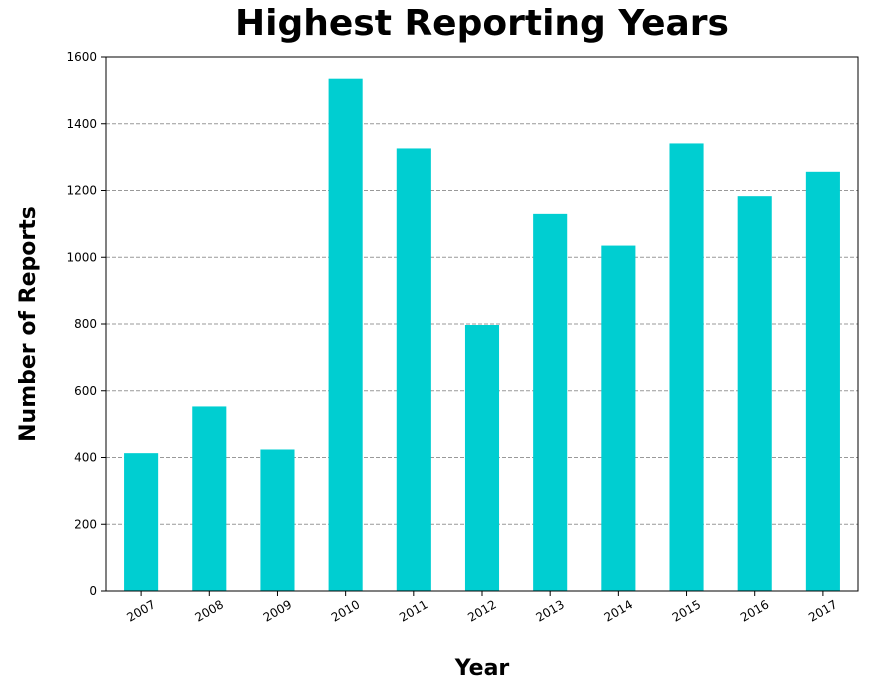  Describe the element at coordinates (413, 610) in the screenshot. I see `x-tick-label: 2011` at that location.